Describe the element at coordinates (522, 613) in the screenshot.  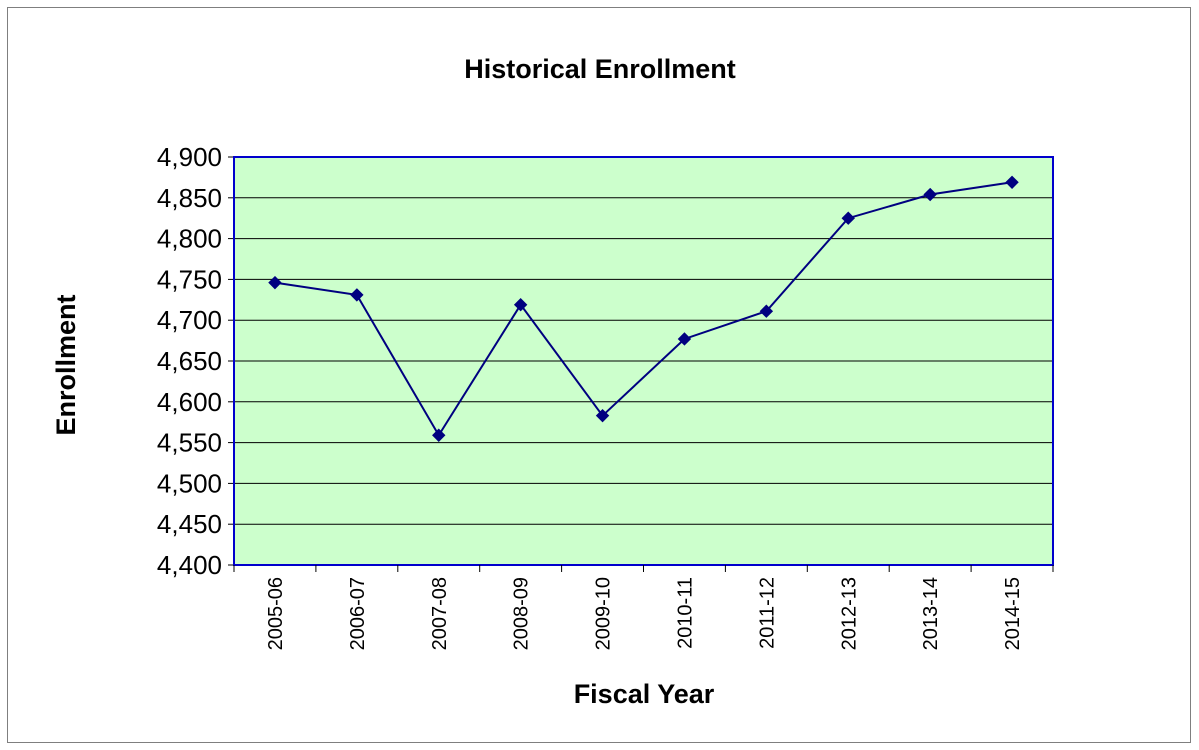
I see `x-tick-label: 2008-09` at that location.